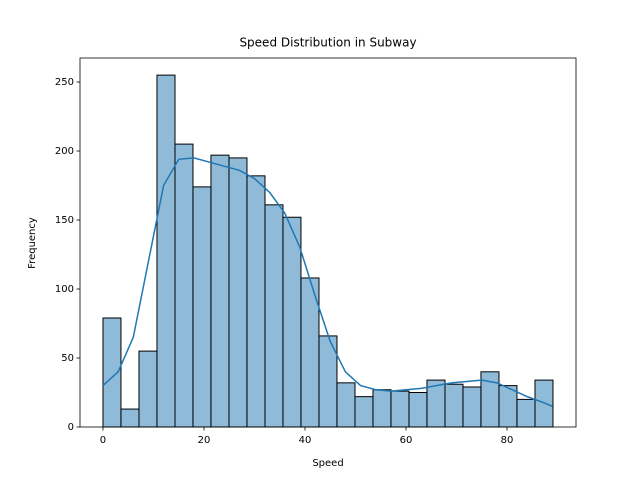 The width and height of the screenshot is (640, 480). What do you see at coordinates (327, 463) in the screenshot?
I see `x-axis-label: Speed` at bounding box center [327, 463].